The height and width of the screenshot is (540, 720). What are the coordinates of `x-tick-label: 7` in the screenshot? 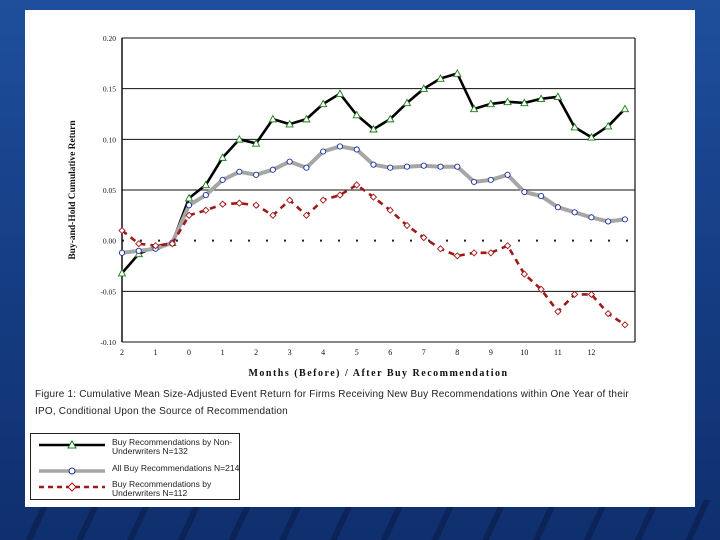 It's located at (424, 352).